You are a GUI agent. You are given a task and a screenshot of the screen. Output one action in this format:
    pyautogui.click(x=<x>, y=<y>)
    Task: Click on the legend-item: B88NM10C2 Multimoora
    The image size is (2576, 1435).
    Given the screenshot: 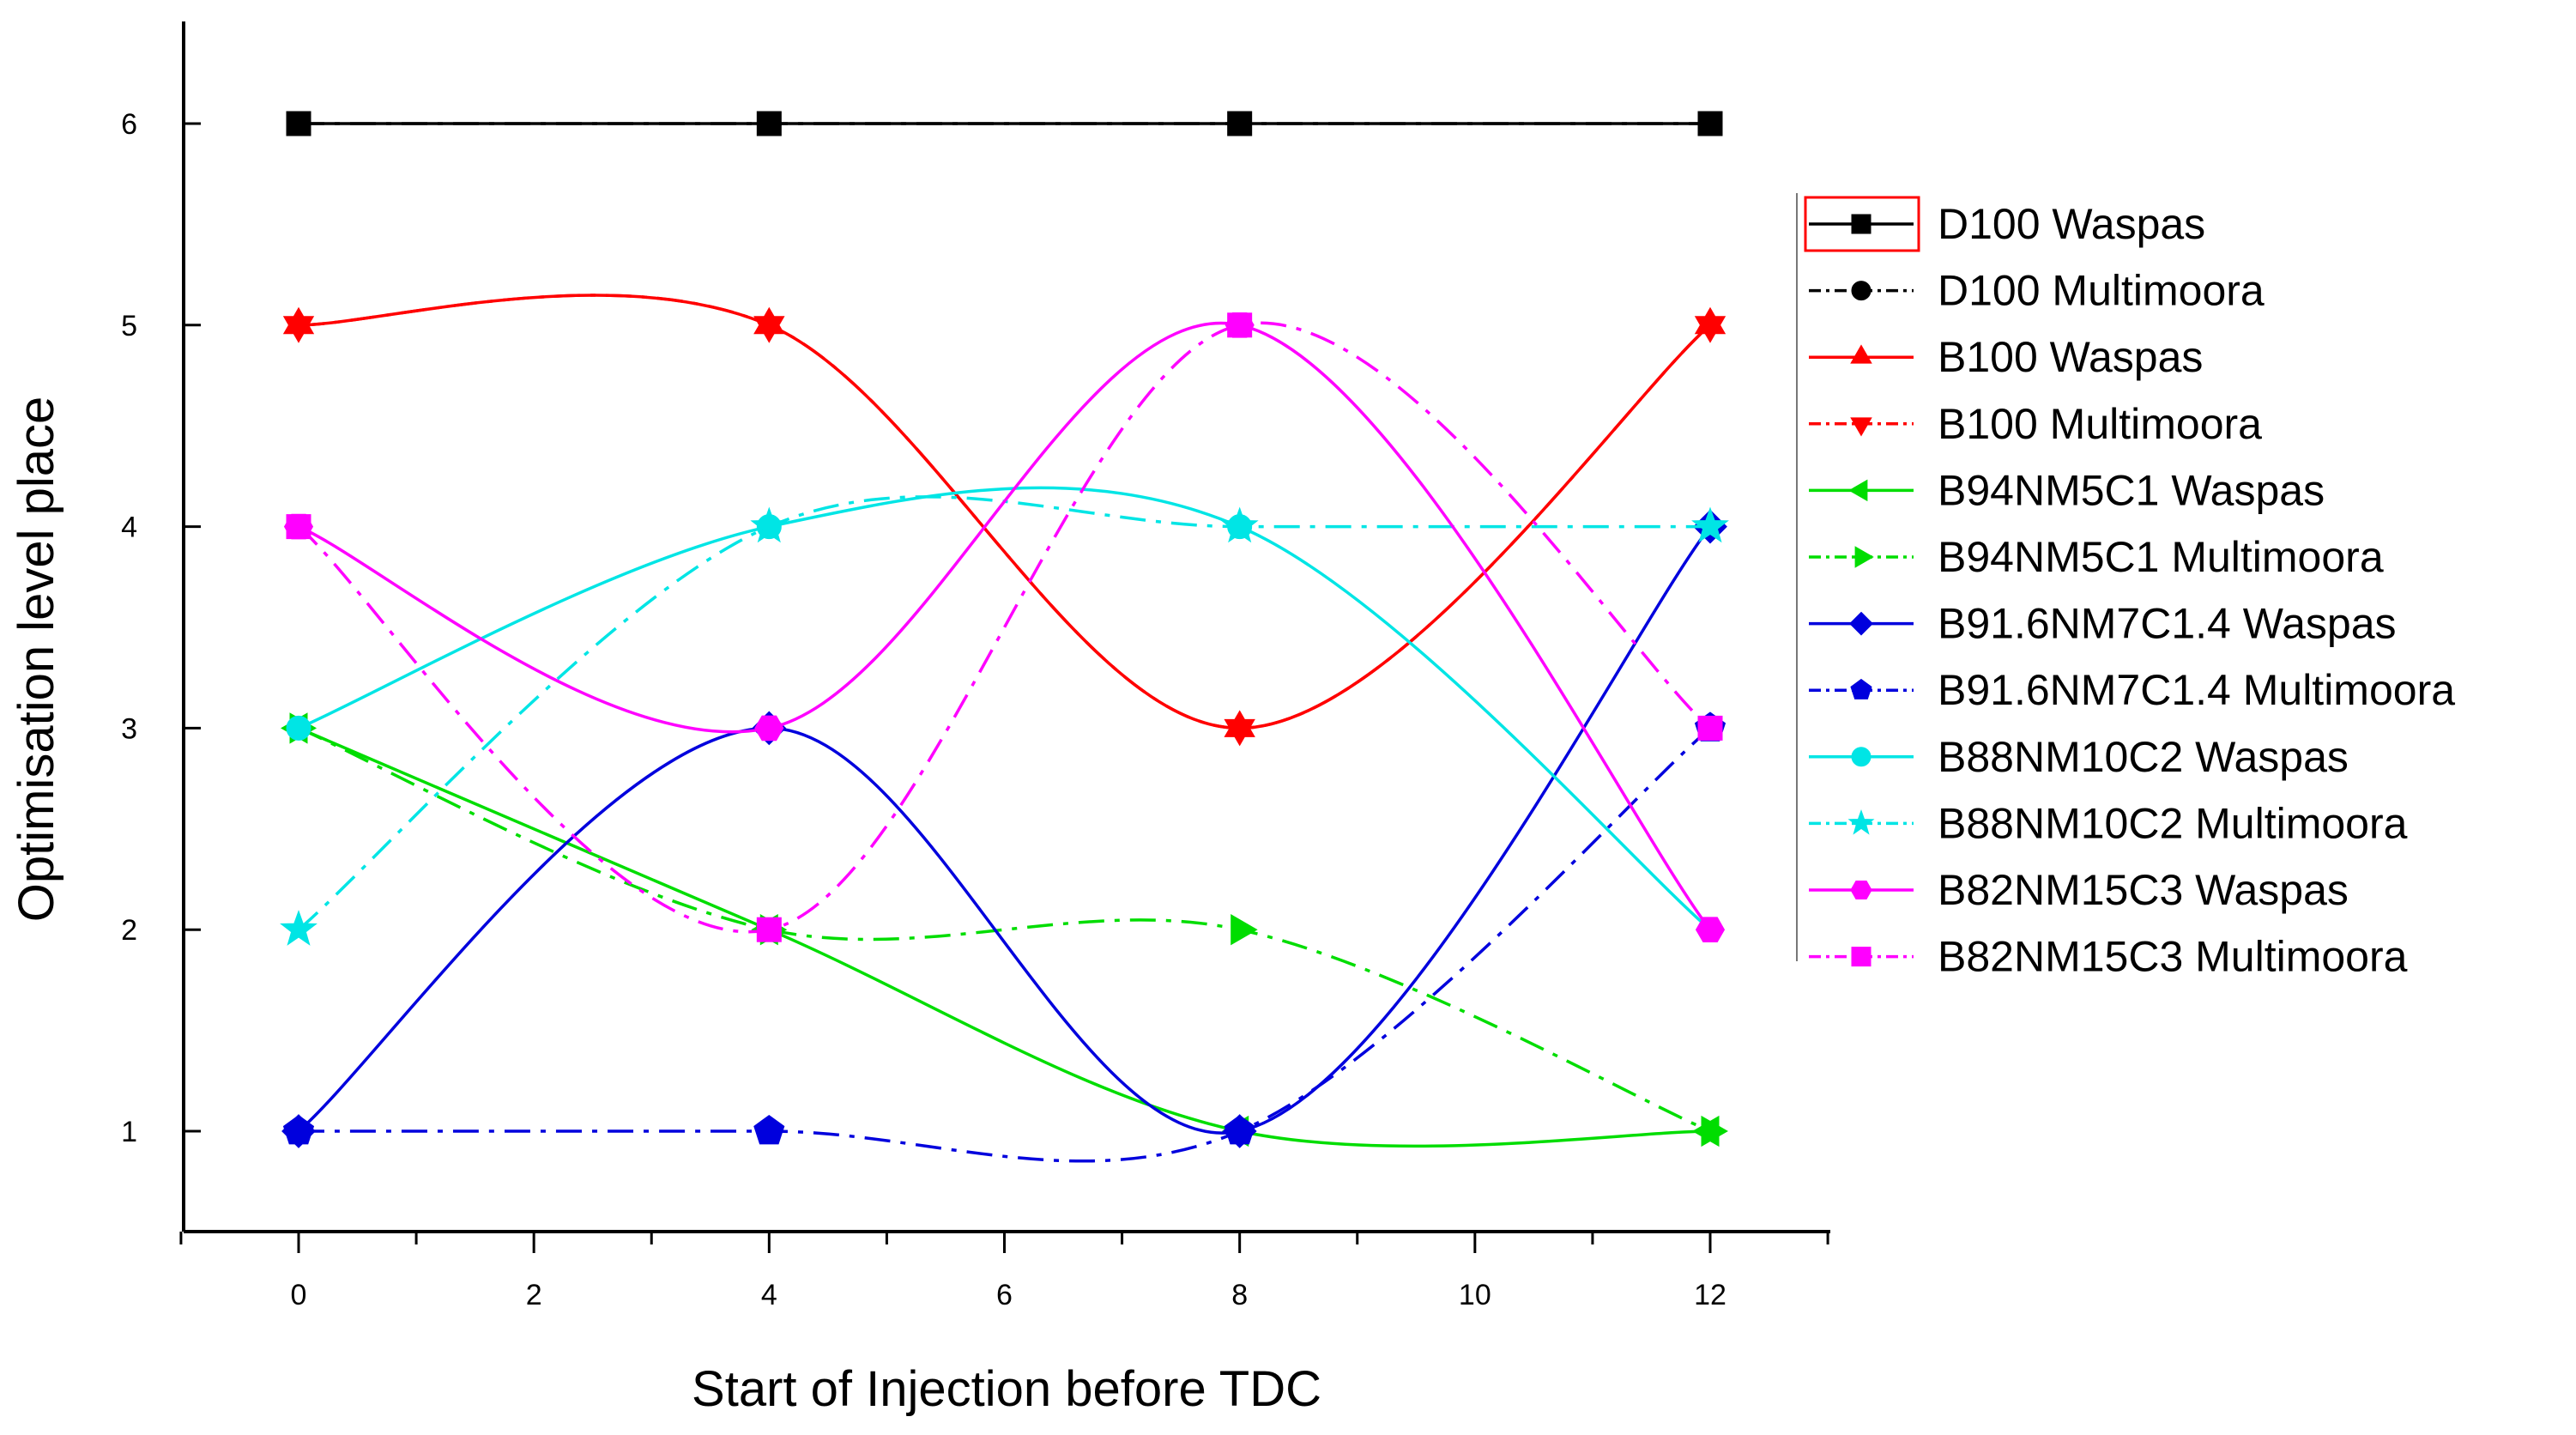 What is the action you would take?
    pyautogui.click(x=2108, y=823)
    